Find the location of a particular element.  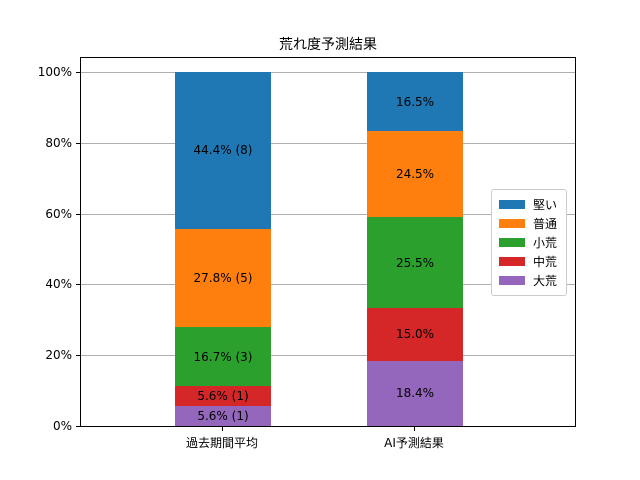

bar-AI予測結果: 16.5% 24.5% 25.5% 15.0% 18.4% is located at coordinates (415, 249).